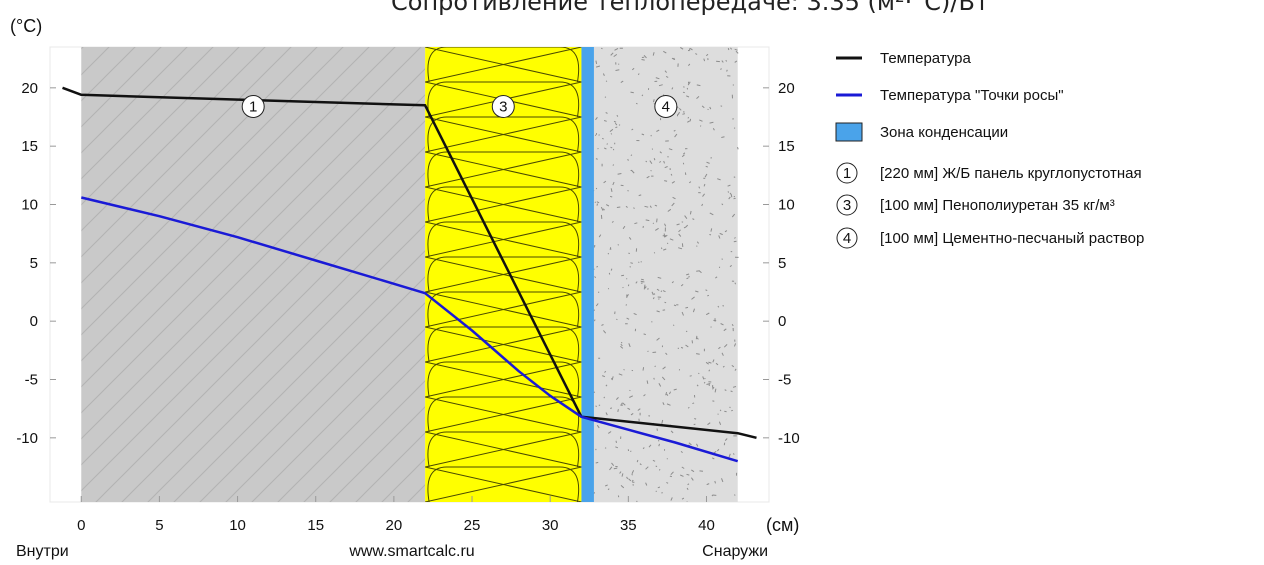 This screenshot has height=565, width=1264. Describe the element at coordinates (315, 525) in the screenshot. I see `x-tick-label: 15` at that location.